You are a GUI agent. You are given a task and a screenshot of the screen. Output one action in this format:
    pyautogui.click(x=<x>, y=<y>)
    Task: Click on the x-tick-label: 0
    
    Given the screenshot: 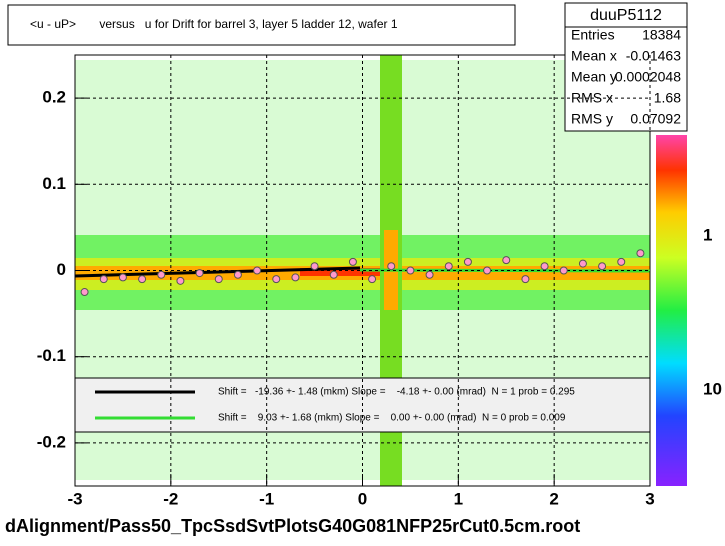 What is the action you would take?
    pyautogui.click(x=362, y=498)
    